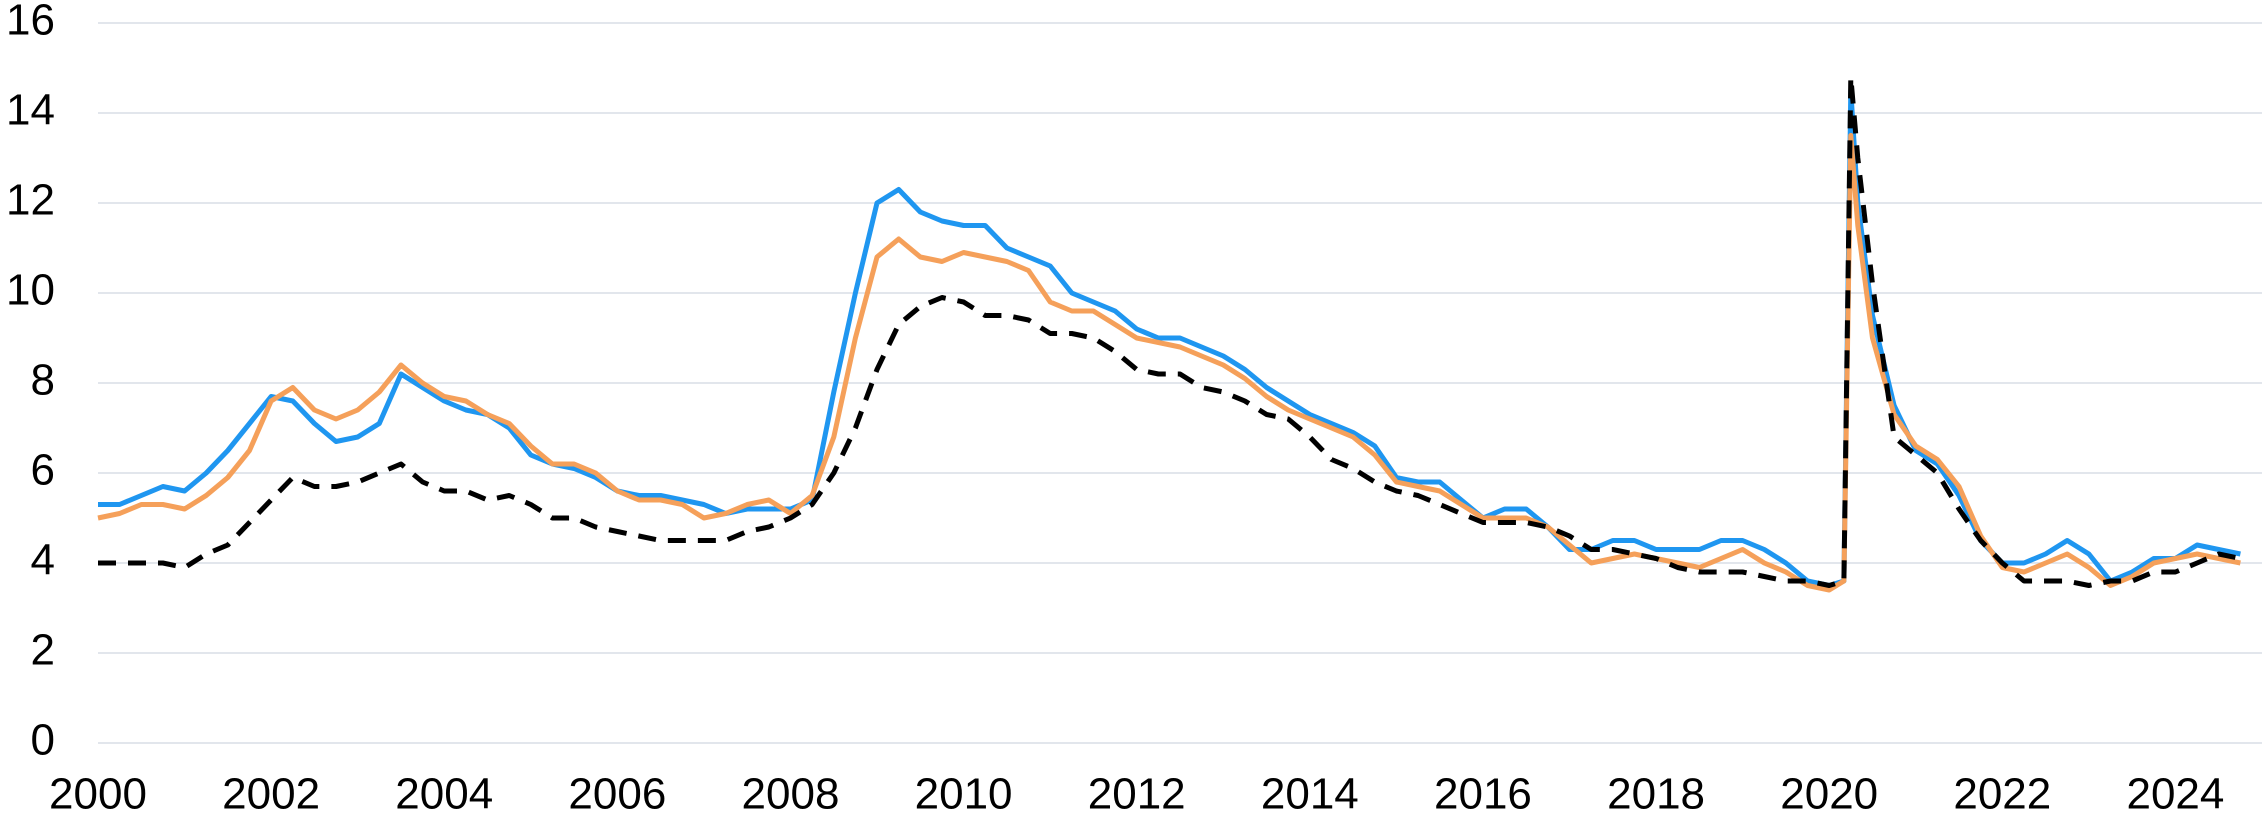  I want to click on y-tick-label: 2, so click(43, 650).